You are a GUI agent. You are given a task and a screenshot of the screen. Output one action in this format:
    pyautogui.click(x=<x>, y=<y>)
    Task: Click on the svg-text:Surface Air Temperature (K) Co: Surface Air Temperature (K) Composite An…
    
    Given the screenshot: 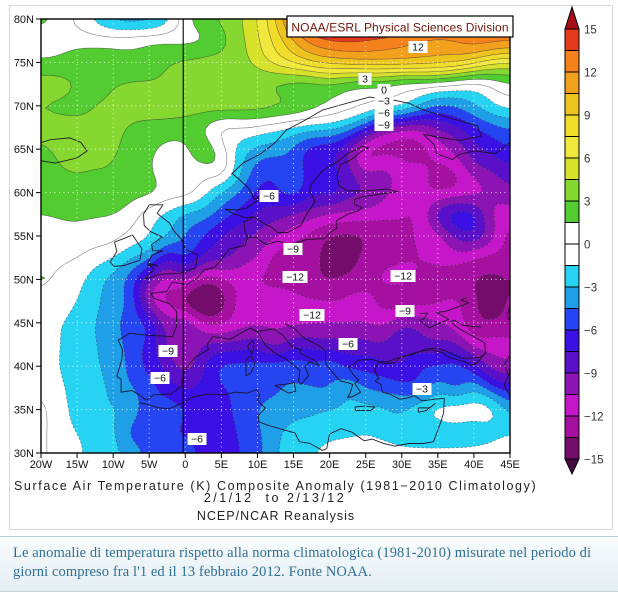 What is the action you would take?
    pyautogui.click(x=275, y=486)
    